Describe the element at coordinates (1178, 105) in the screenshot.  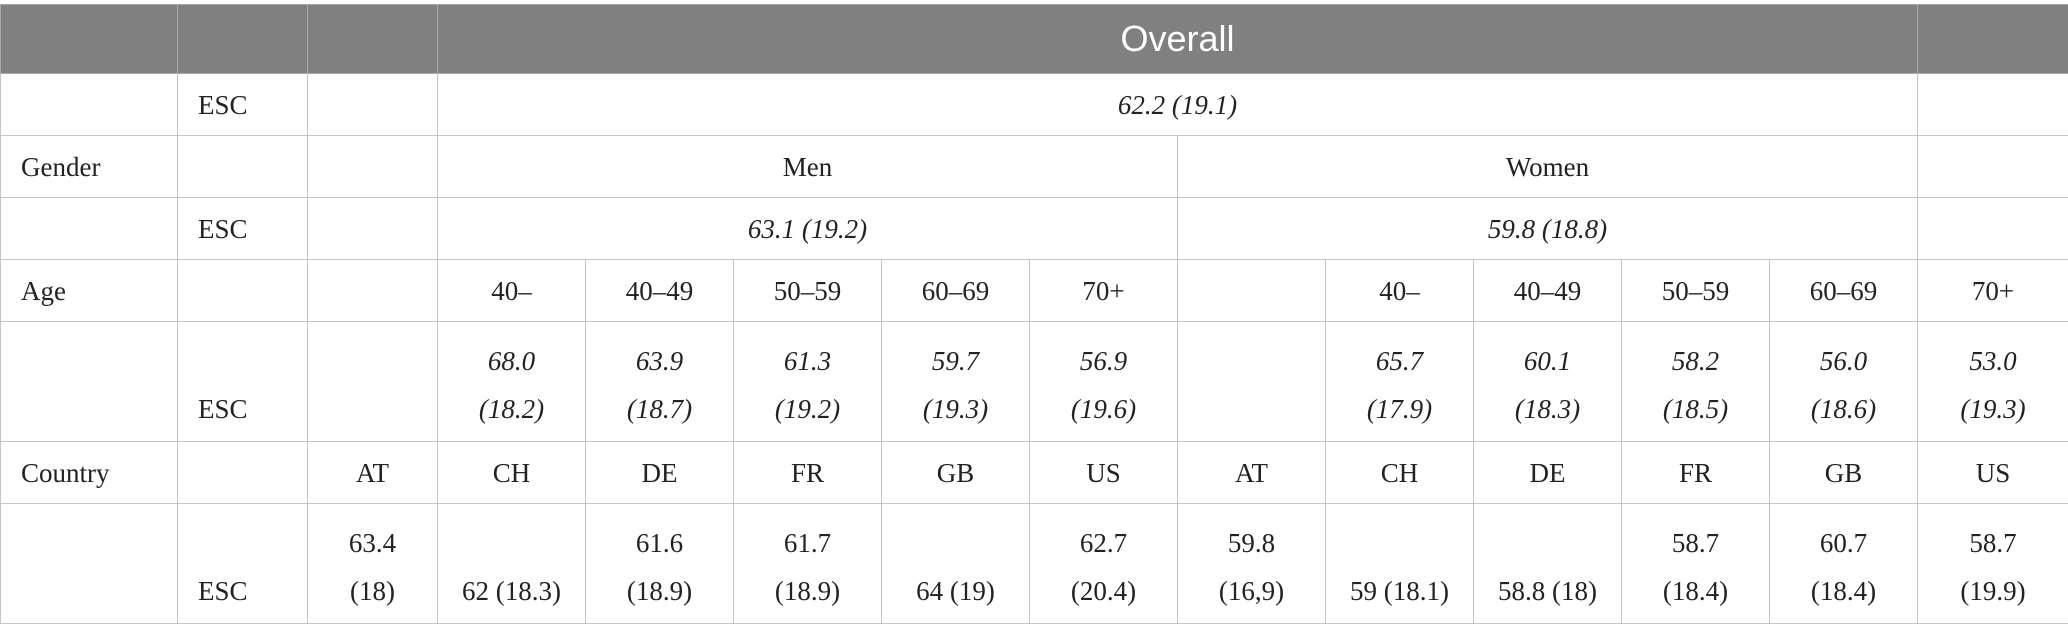
I see `overall-value: 62.2 (19.1)` at that location.